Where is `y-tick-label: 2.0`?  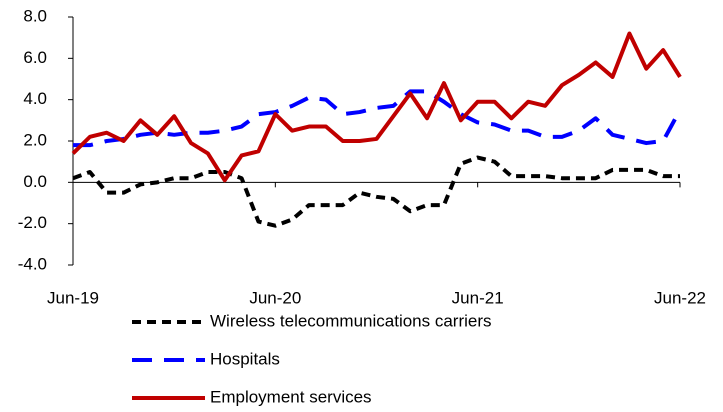 y-tick-label: 2.0 is located at coordinates (35, 139).